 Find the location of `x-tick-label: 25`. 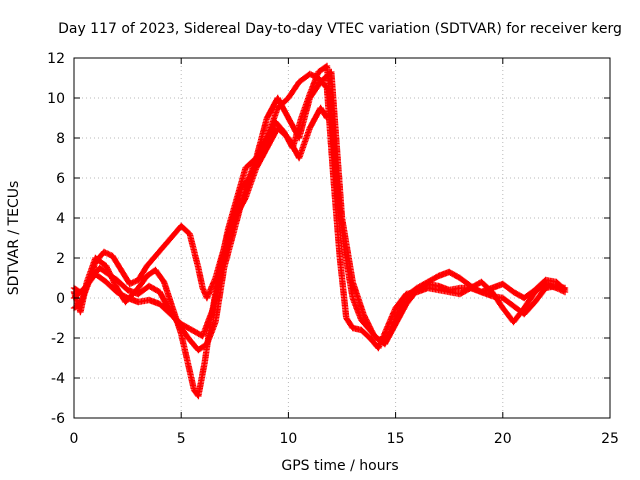

x-tick-label: 25 is located at coordinates (610, 439).